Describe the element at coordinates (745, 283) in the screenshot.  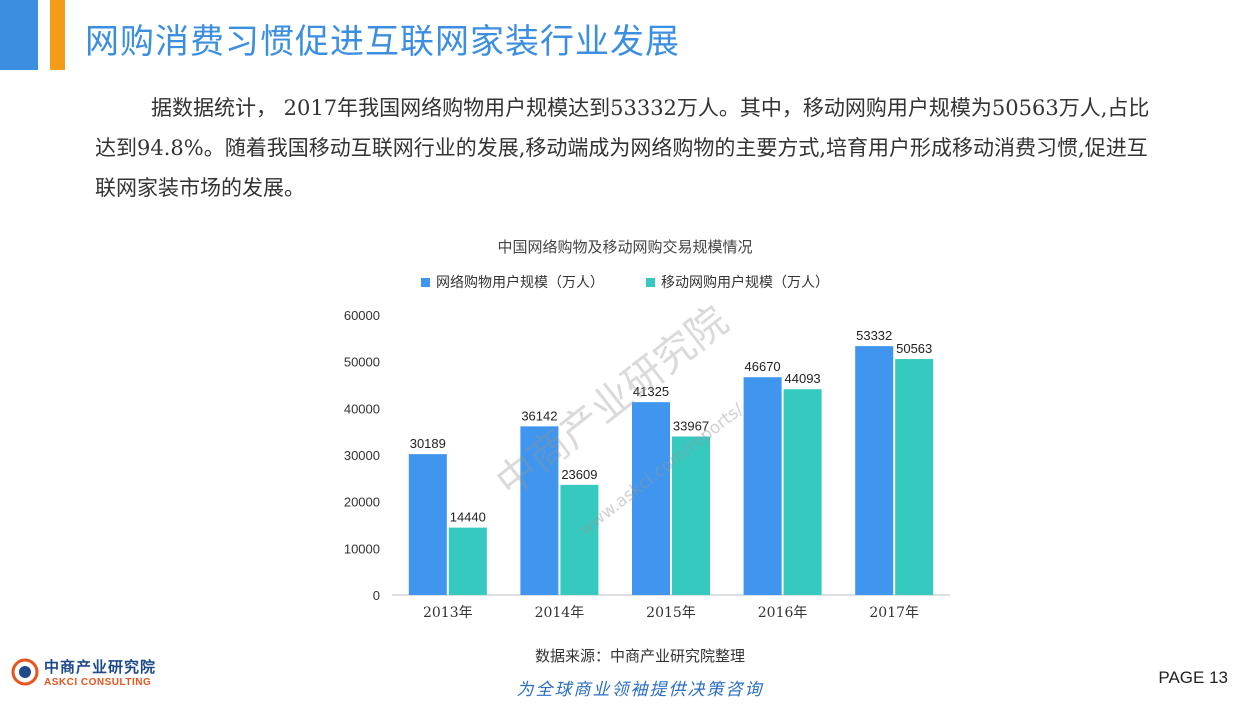
I see `legend-label-series-1: 移动网购用户规模（万人）` at that location.